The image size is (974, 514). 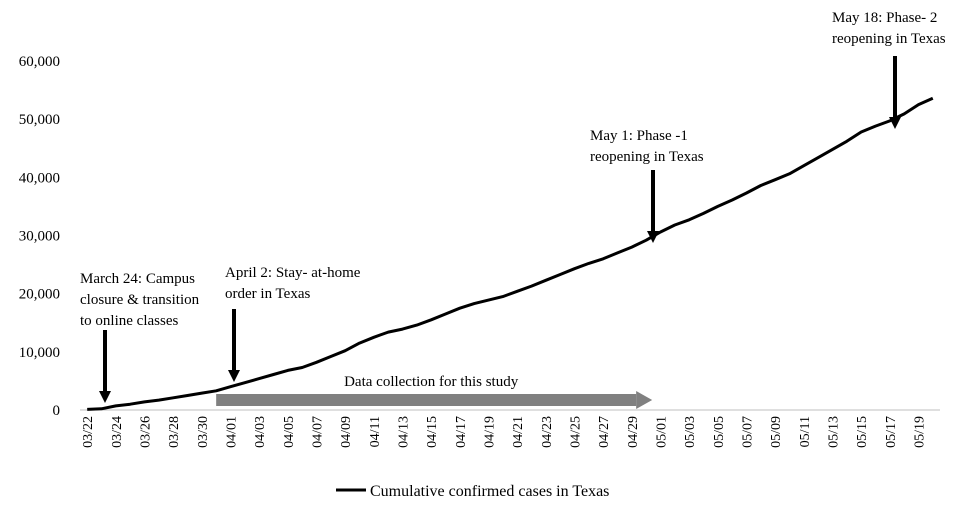 I want to click on x-tick-label: 05/19, so click(x=920, y=432).